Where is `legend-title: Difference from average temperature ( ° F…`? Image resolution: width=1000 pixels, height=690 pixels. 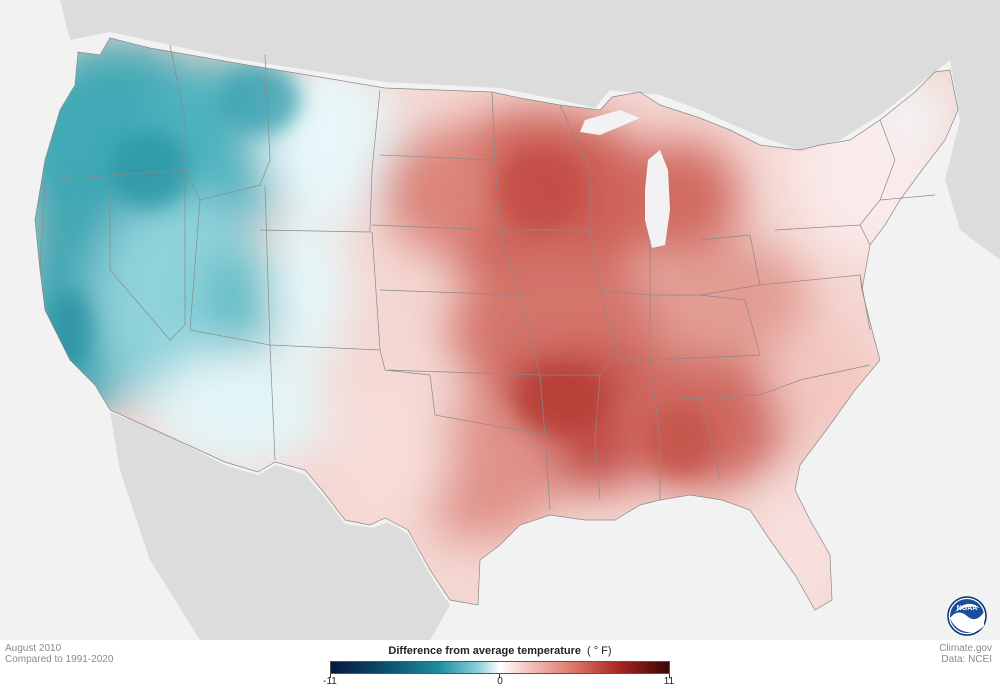 legend-title: Difference from average temperature ( ° F… is located at coordinates (500, 651).